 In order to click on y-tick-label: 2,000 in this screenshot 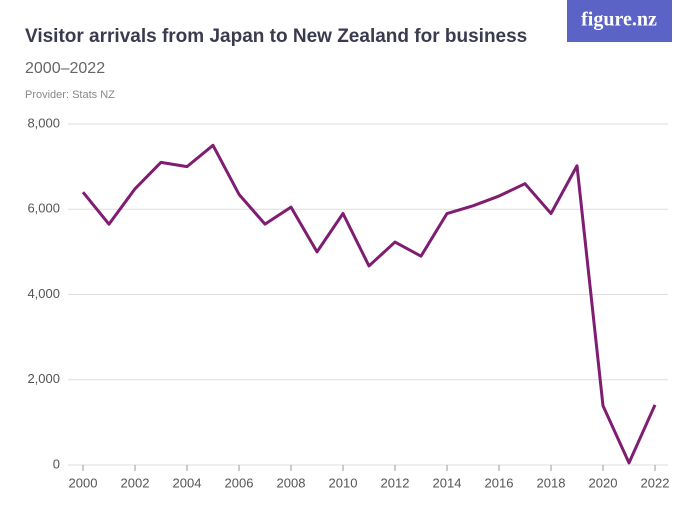, I will do `click(43, 378)`.